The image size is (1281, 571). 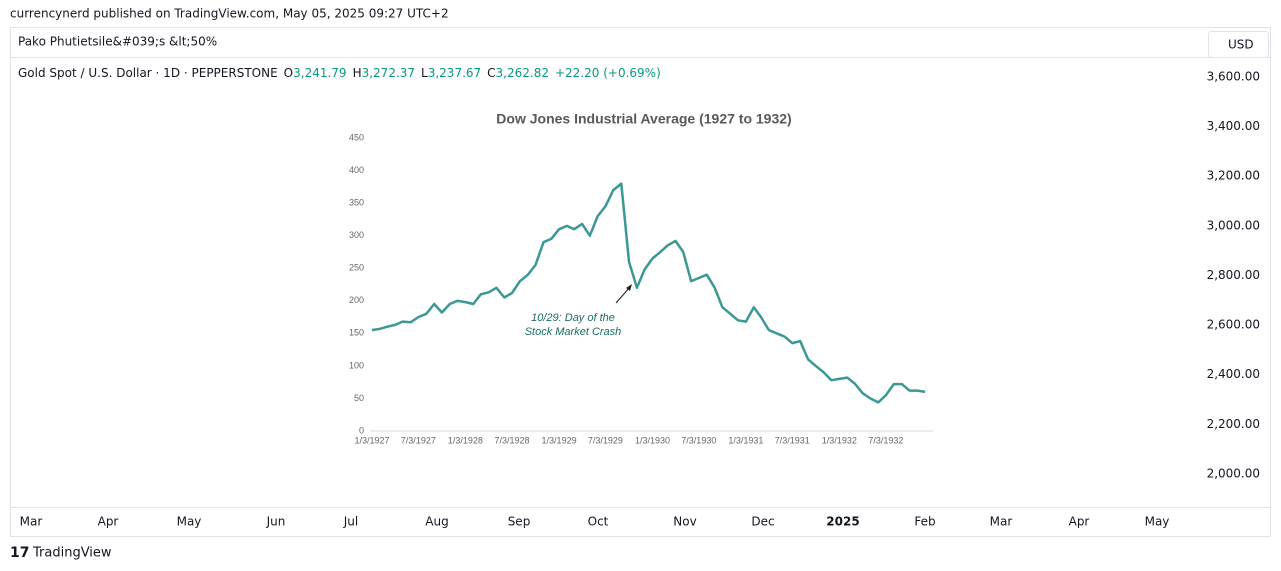 I want to click on price-tick-label: 2,400.00, so click(x=1233, y=374).